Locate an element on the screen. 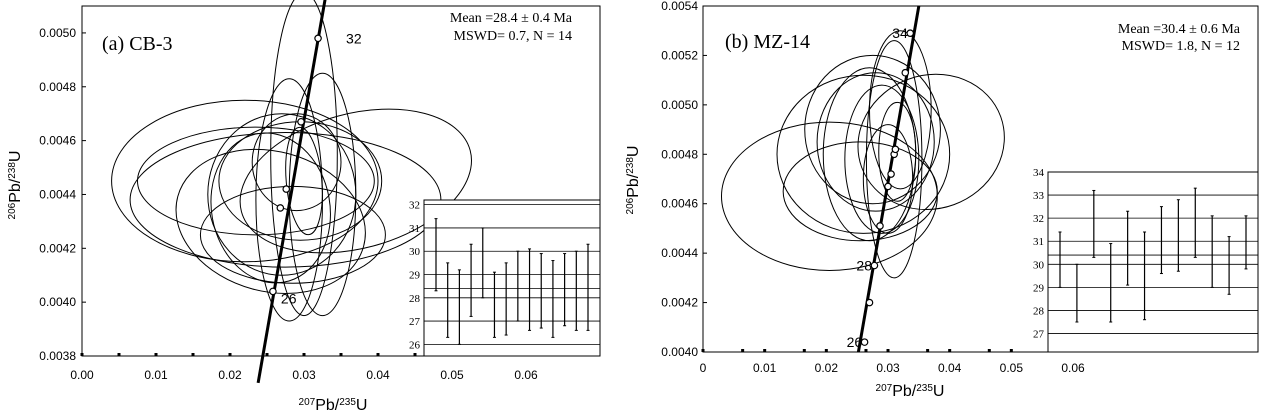 The height and width of the screenshot is (415, 1272). y-tick-label-b-1: 0.0042 is located at coordinates (679, 303).